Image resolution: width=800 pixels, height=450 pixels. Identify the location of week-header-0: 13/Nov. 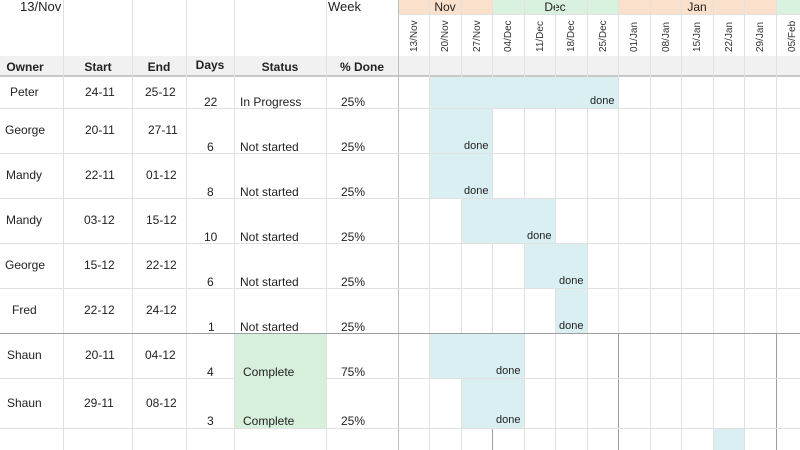
(414, 35).